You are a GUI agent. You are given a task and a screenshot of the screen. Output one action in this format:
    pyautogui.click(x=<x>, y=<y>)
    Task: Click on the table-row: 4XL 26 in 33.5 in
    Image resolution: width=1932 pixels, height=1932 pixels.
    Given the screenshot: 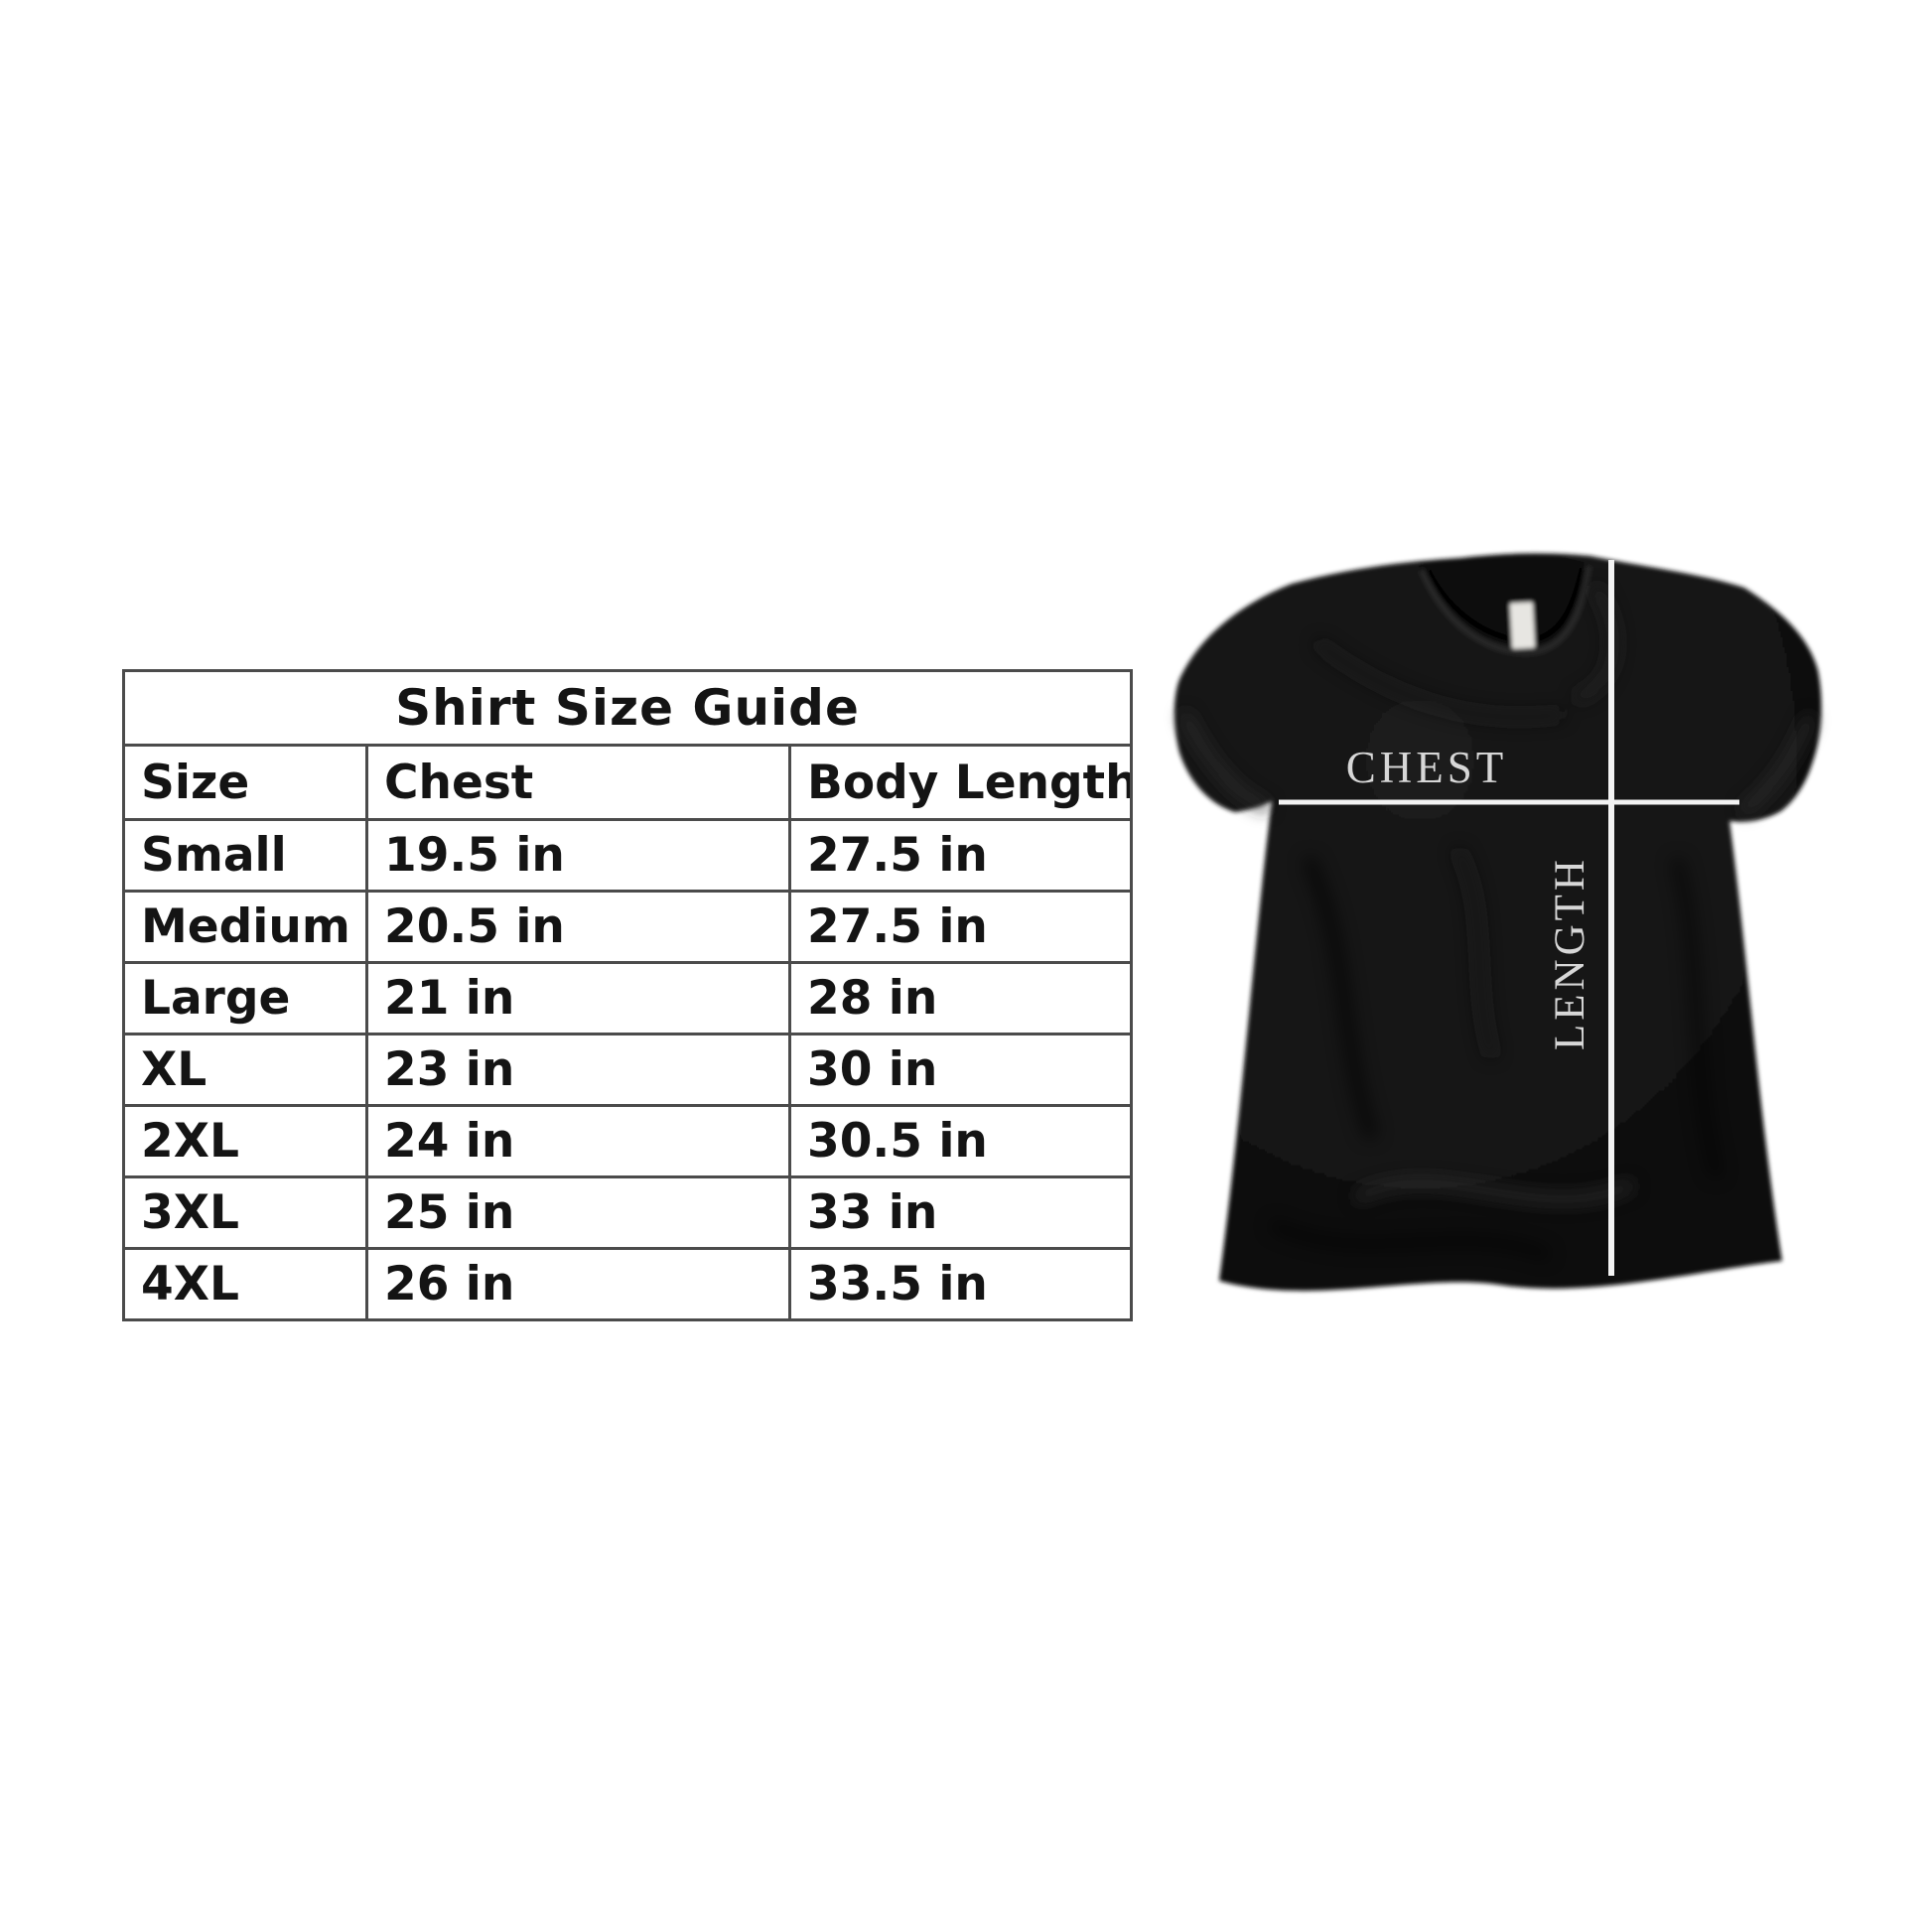 What is the action you would take?
    pyautogui.click(x=628, y=1284)
    